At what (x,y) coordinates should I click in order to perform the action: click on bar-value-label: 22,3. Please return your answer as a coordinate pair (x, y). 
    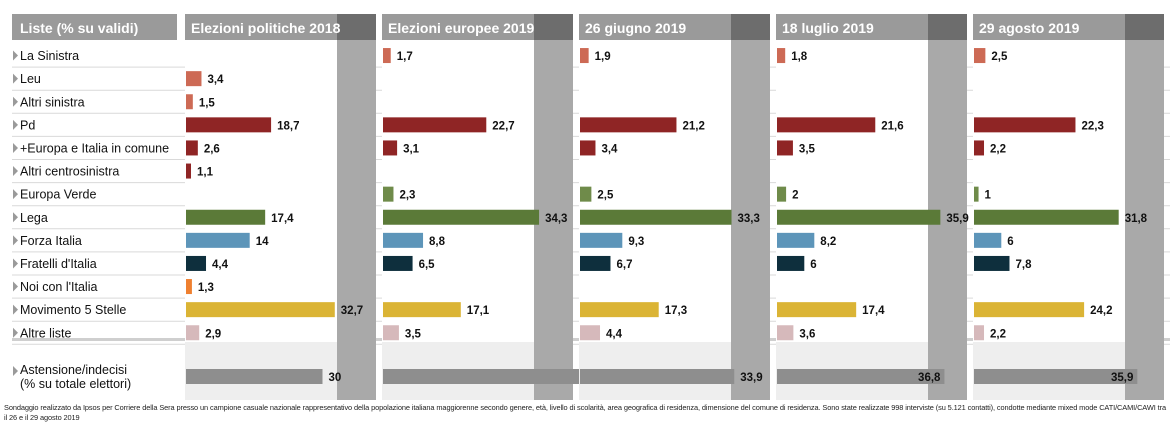
    Looking at the image, I should click on (1092, 126).